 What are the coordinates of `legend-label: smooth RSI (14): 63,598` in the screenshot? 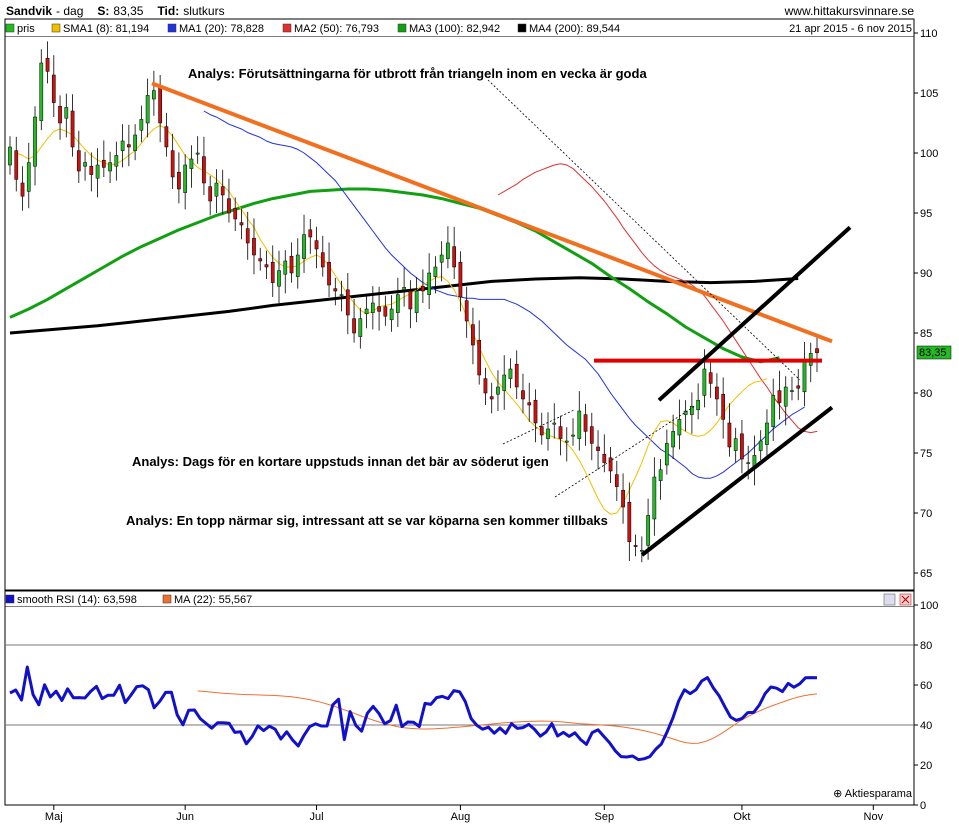 It's located at (77, 600).